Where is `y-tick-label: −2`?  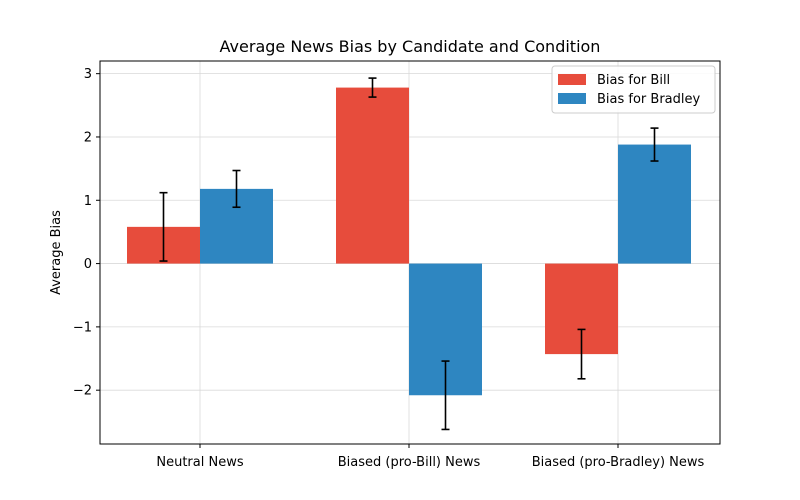
y-tick-label: −2 is located at coordinates (82, 391).